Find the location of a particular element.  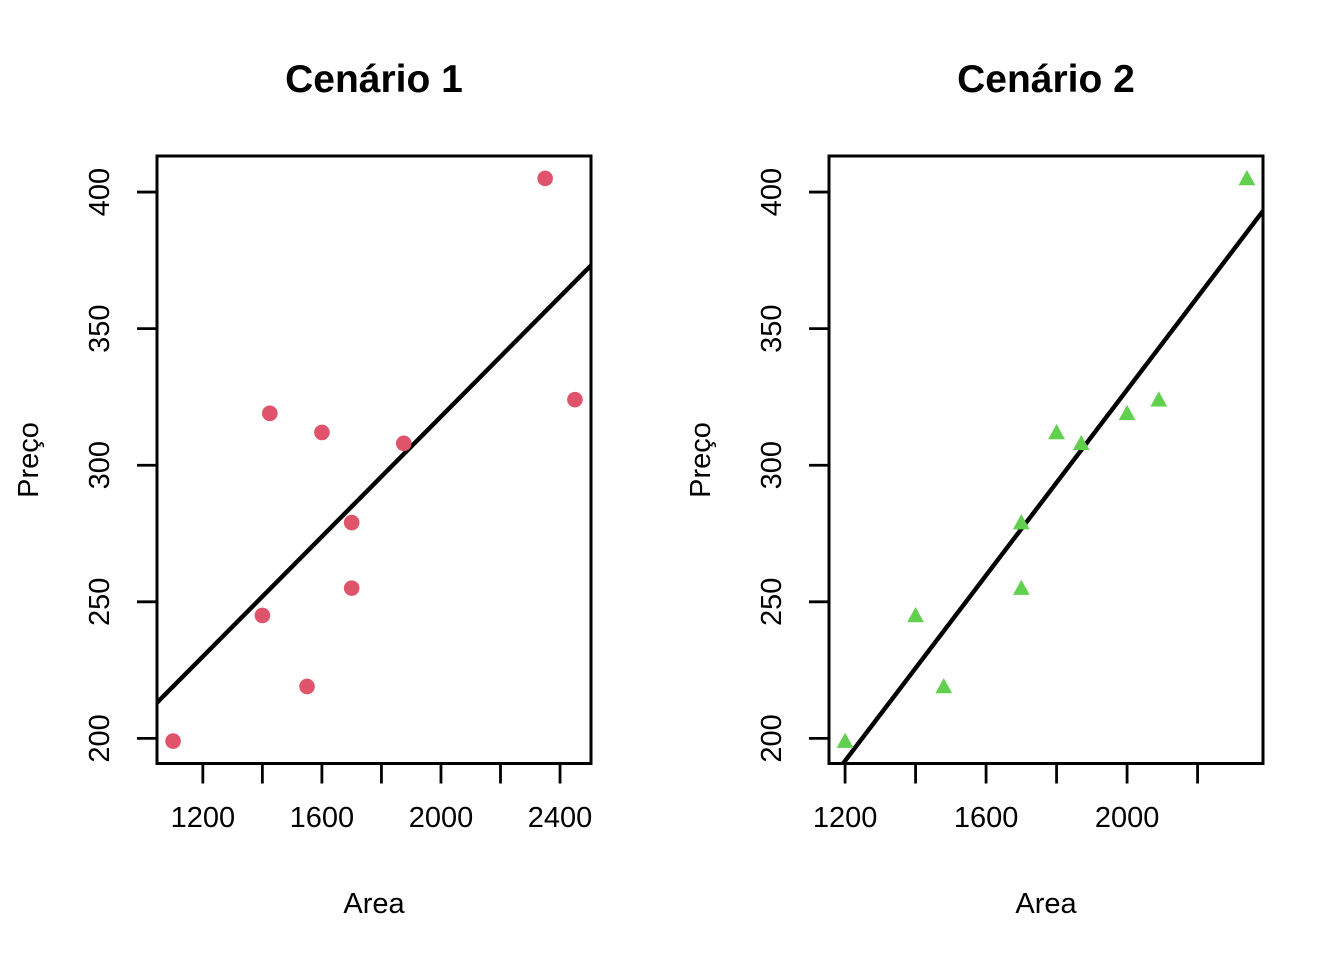

plot-title-2: Cenário 2 is located at coordinates (1046, 79).